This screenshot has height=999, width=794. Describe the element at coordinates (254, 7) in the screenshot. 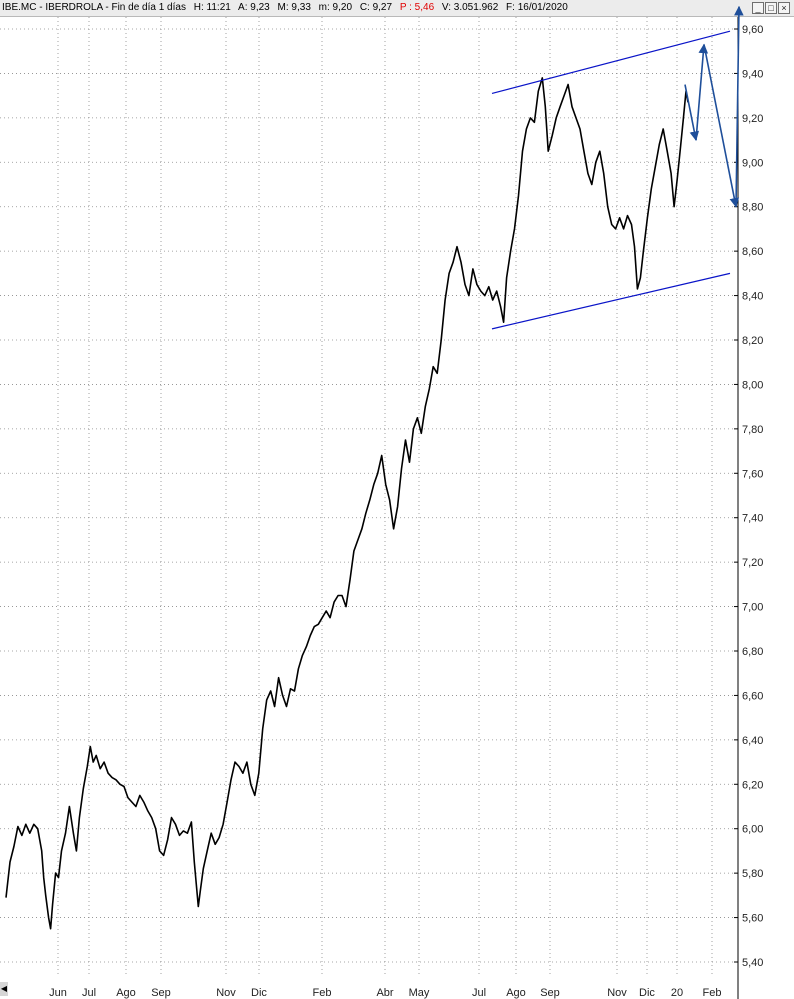

I see `header-open: A: 9,23` at that location.